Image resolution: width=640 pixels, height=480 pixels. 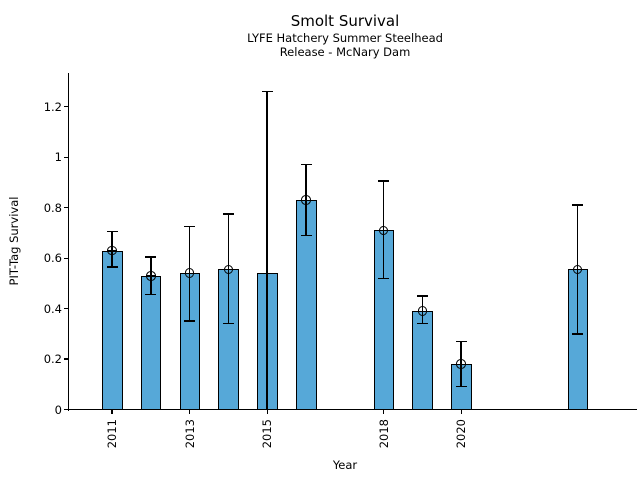 I want to click on marker-2023, so click(x=577, y=269).